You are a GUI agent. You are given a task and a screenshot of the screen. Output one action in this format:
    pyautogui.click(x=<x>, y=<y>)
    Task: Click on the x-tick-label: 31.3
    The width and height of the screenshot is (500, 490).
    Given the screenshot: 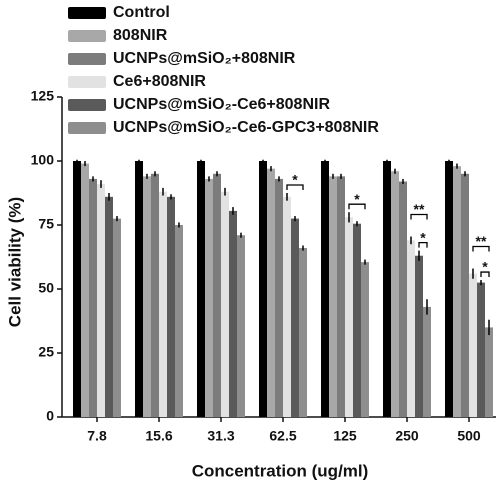 What is the action you would take?
    pyautogui.click(x=220, y=436)
    